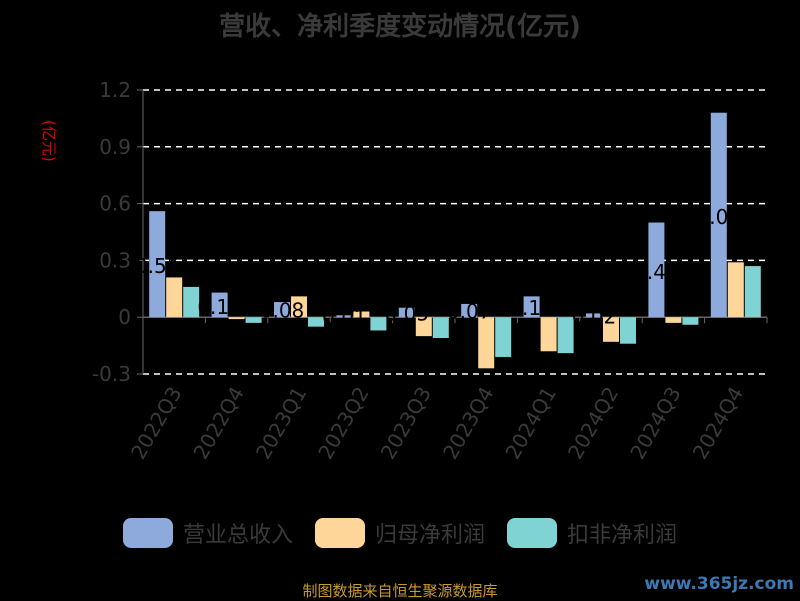 The height and width of the screenshot is (601, 800). What do you see at coordinates (530, 423) in the screenshot?
I see `x-tick-label: 2024Q1` at bounding box center [530, 423].